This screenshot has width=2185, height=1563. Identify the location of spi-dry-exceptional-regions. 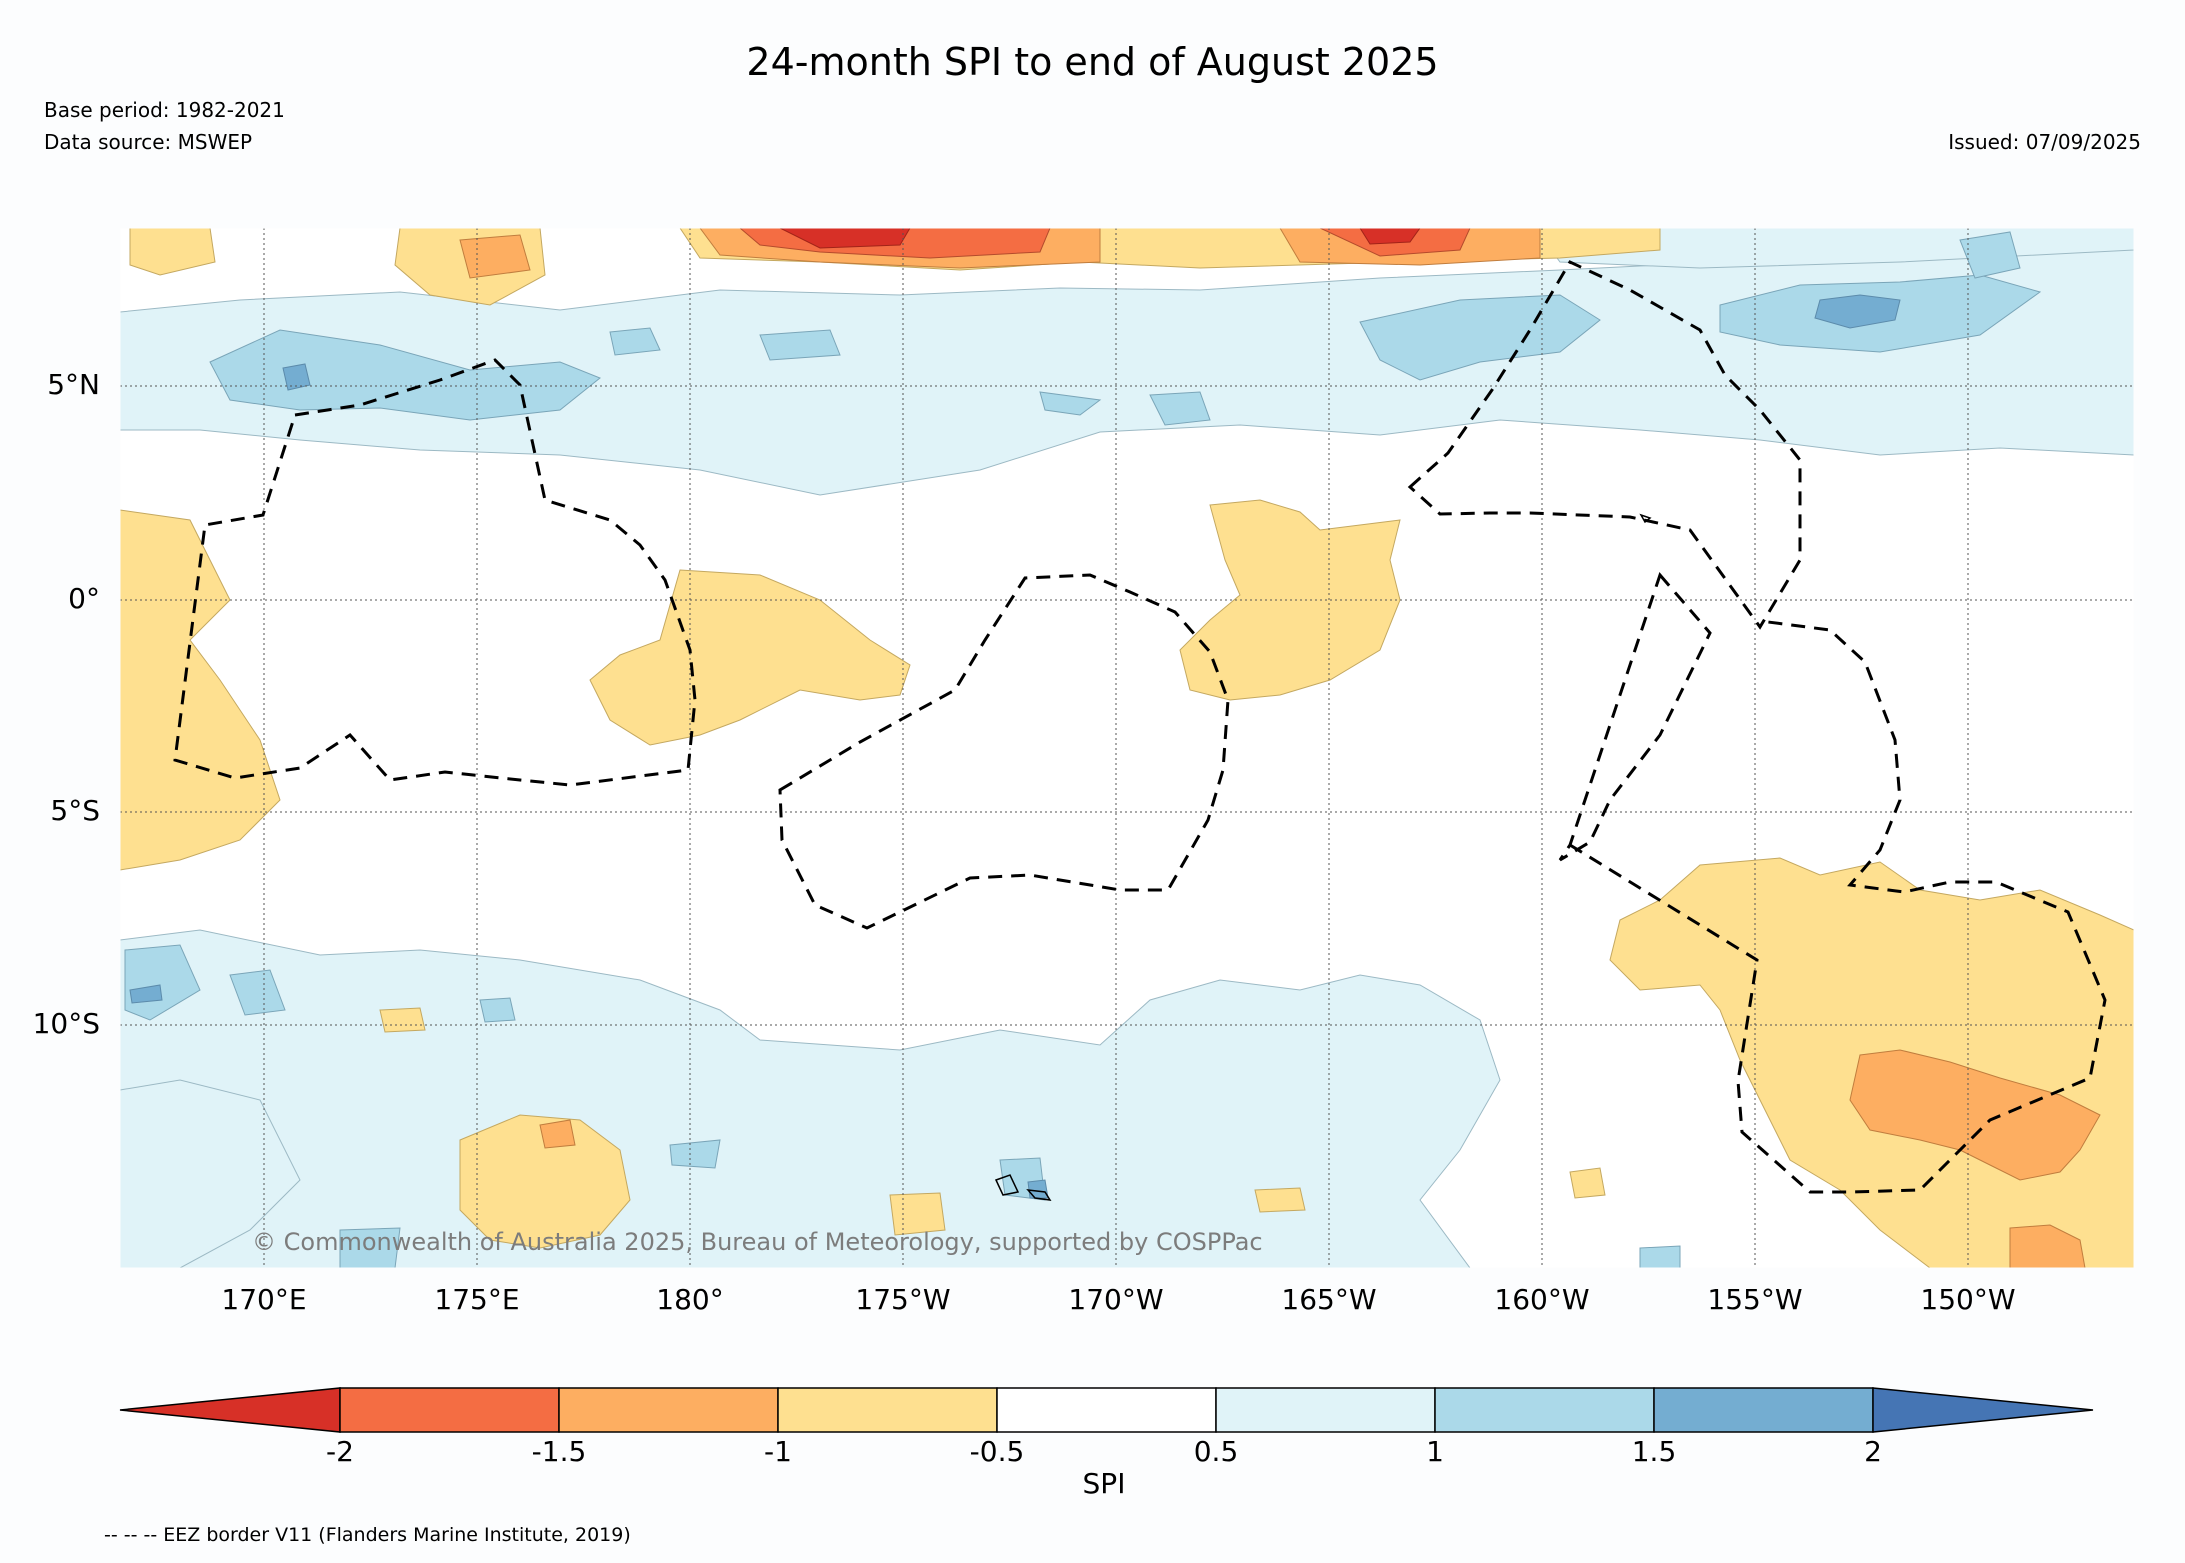
(1100, 238).